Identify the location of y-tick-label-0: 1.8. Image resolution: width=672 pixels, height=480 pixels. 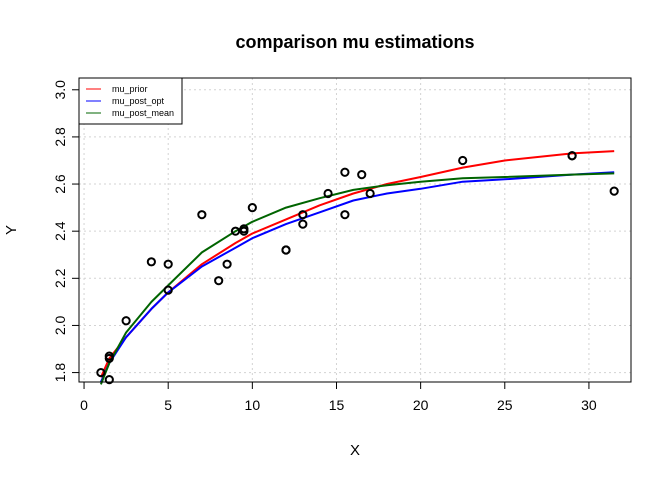
(60, 373).